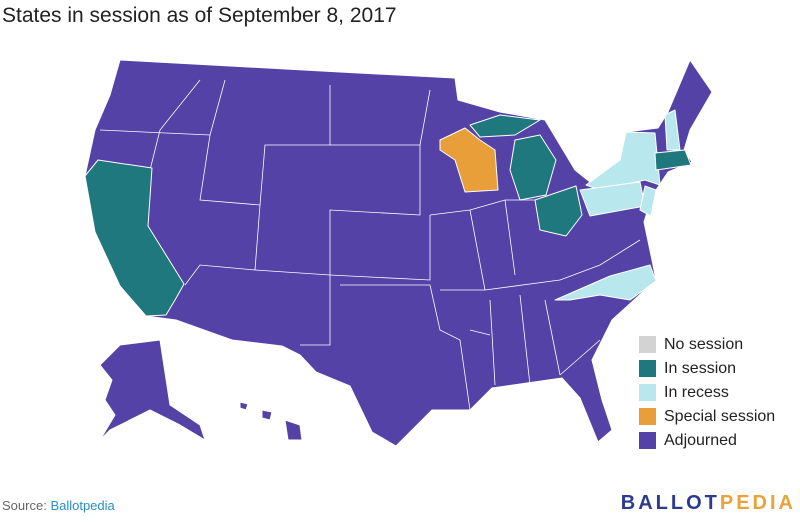  What do you see at coordinates (152, 390) in the screenshot?
I see `alaska` at bounding box center [152, 390].